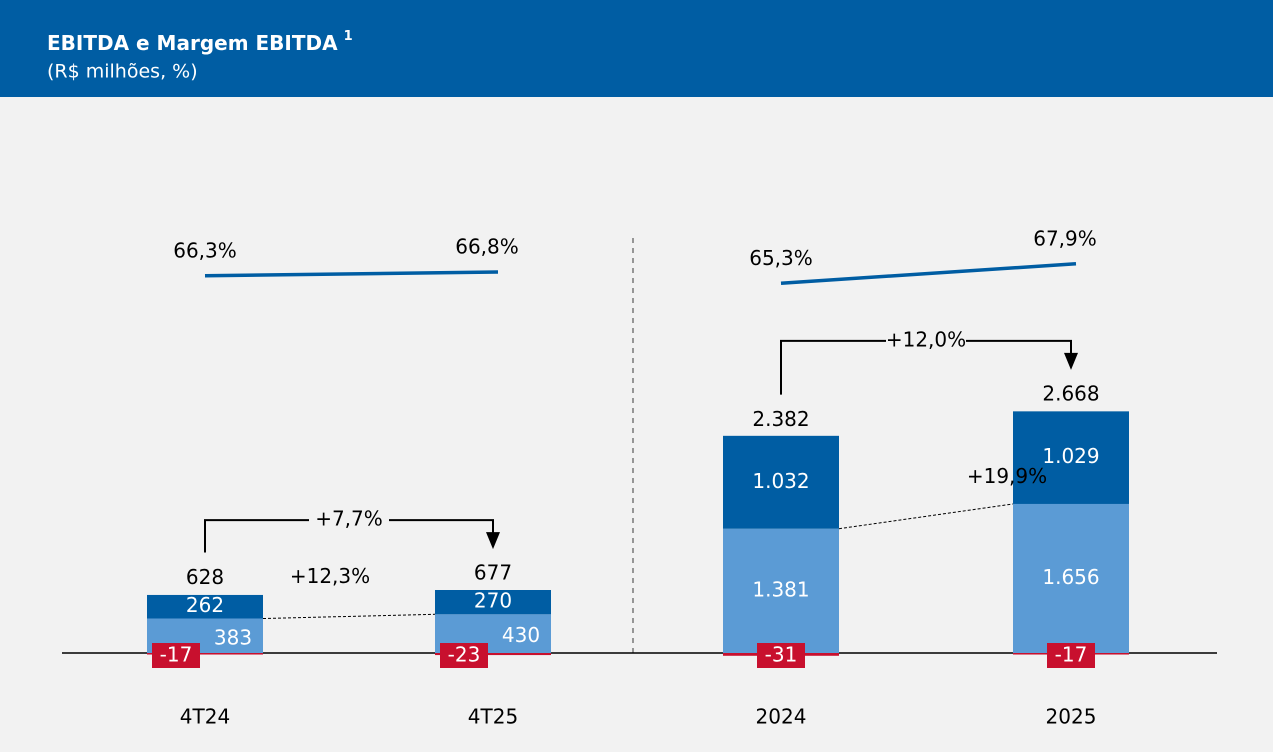 This screenshot has width=1273, height=752. I want to click on x-tick-label: 4T24, so click(205, 717).